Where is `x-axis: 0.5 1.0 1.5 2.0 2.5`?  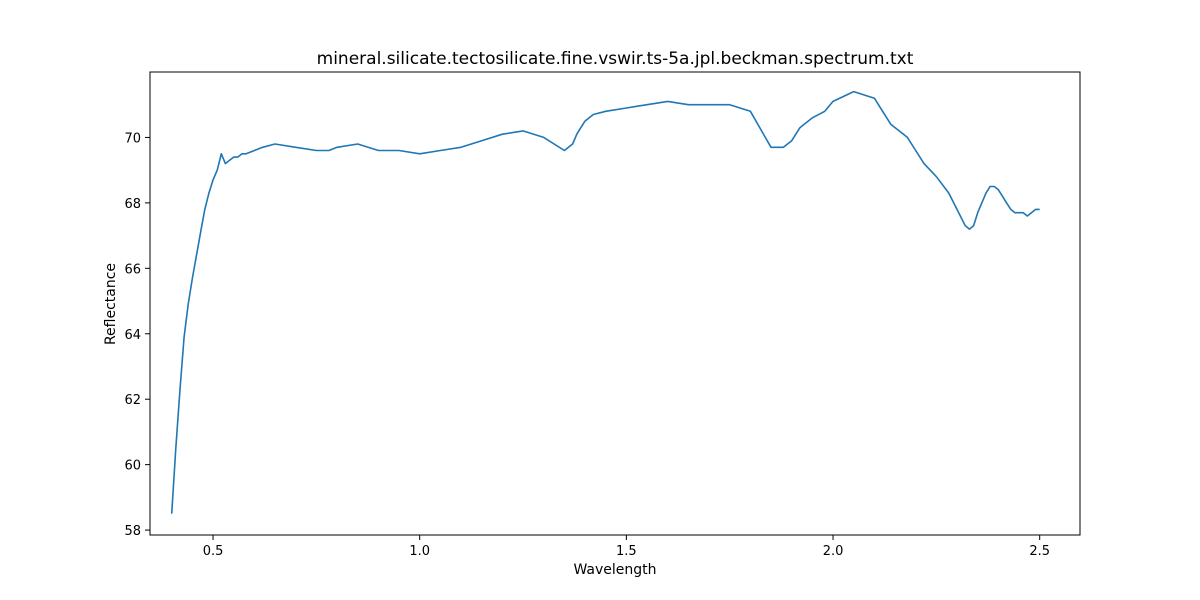 x-axis: 0.5 1.0 1.5 2.0 2.5 is located at coordinates (626, 547).